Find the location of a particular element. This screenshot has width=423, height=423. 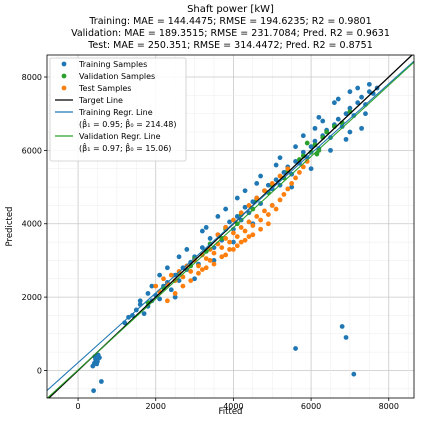

legend-item: Training Samples is located at coordinates (104, 64).